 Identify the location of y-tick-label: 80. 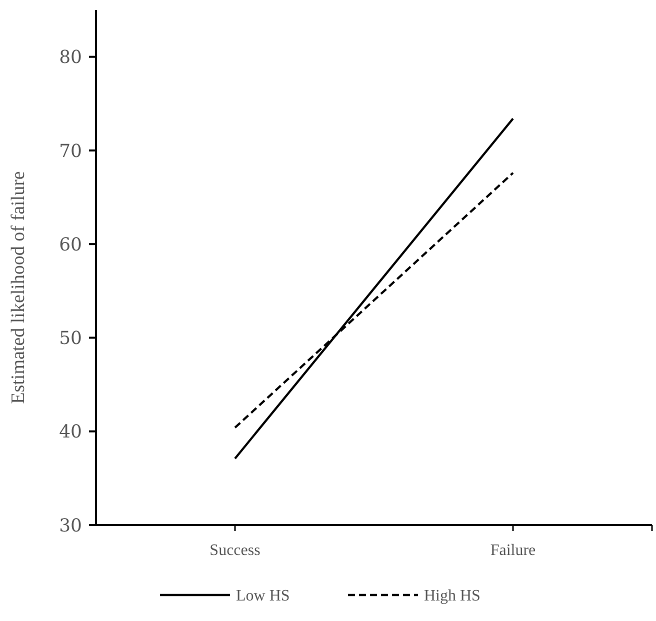
(70, 57).